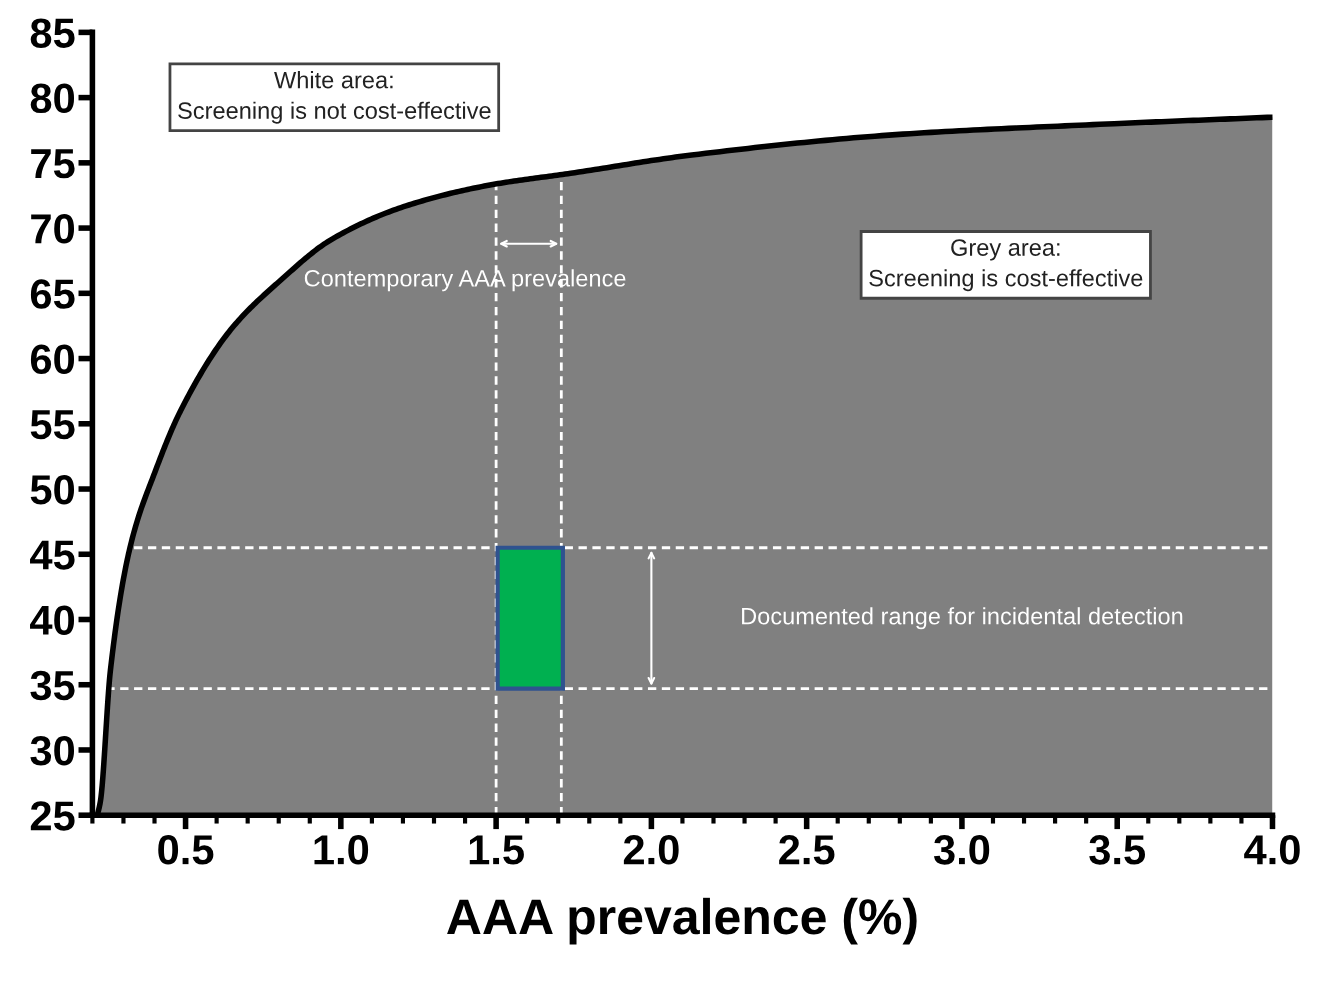 The height and width of the screenshot is (981, 1320). Describe the element at coordinates (962, 618) in the screenshot. I see `annotation: Documented range for incidental detection` at that location.